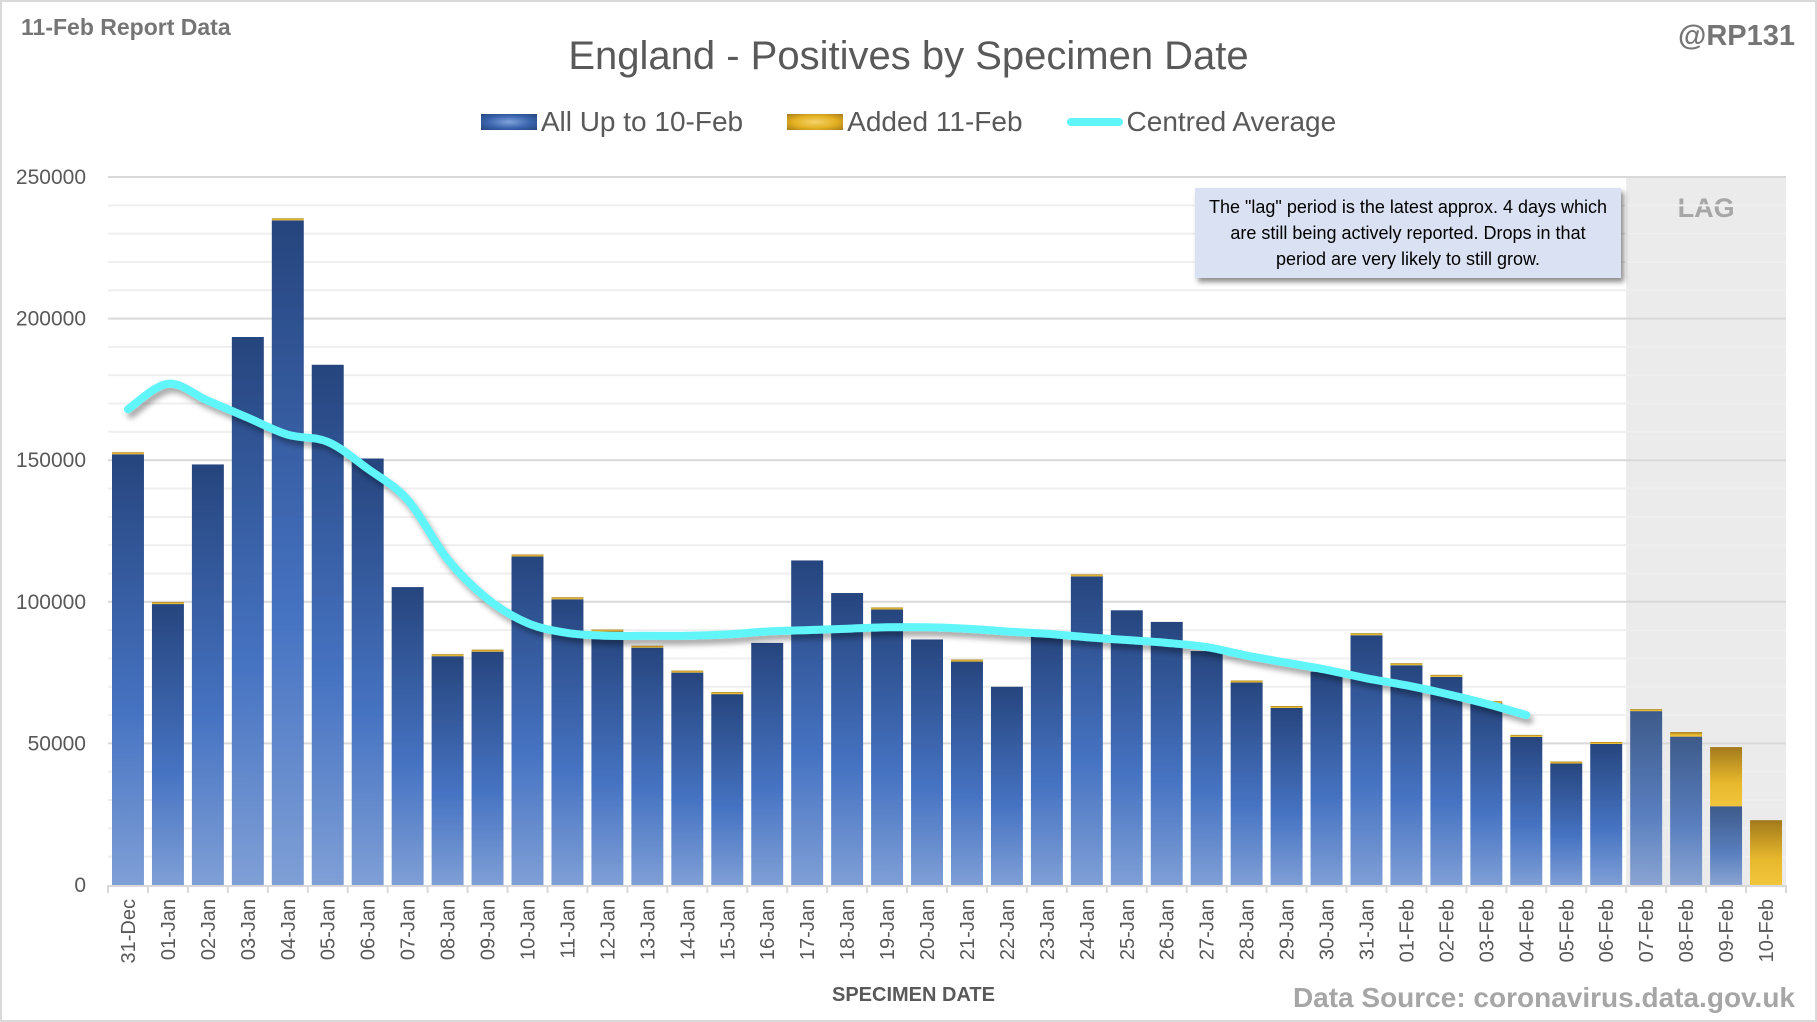 Image resolution: width=1817 pixels, height=1022 pixels. What do you see at coordinates (1128, 929) in the screenshot?
I see `x-tick-label: 25-Jan` at bounding box center [1128, 929].